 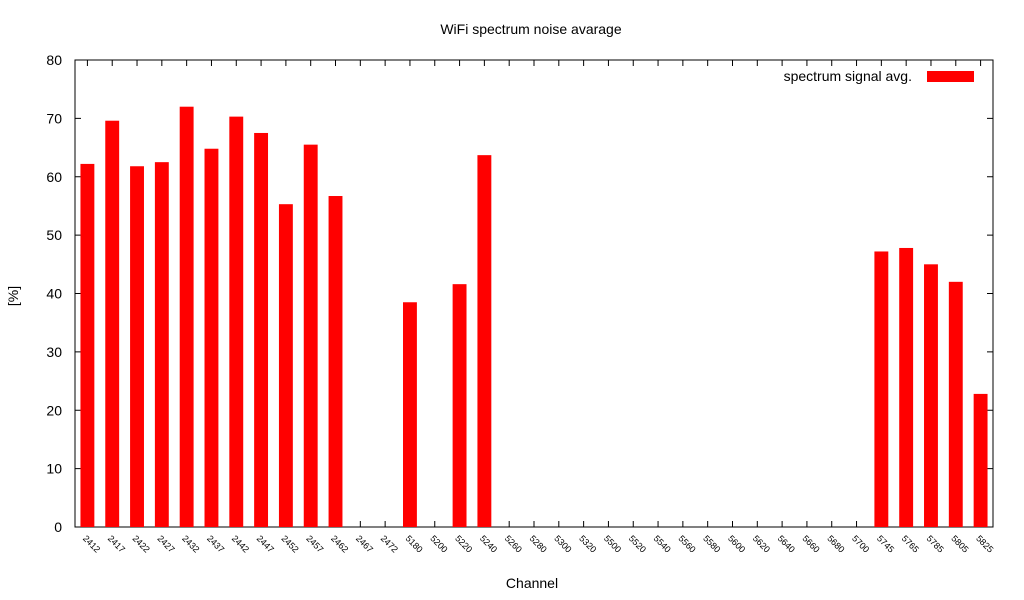 I want to click on x-axis-label: Channel, so click(x=532, y=583).